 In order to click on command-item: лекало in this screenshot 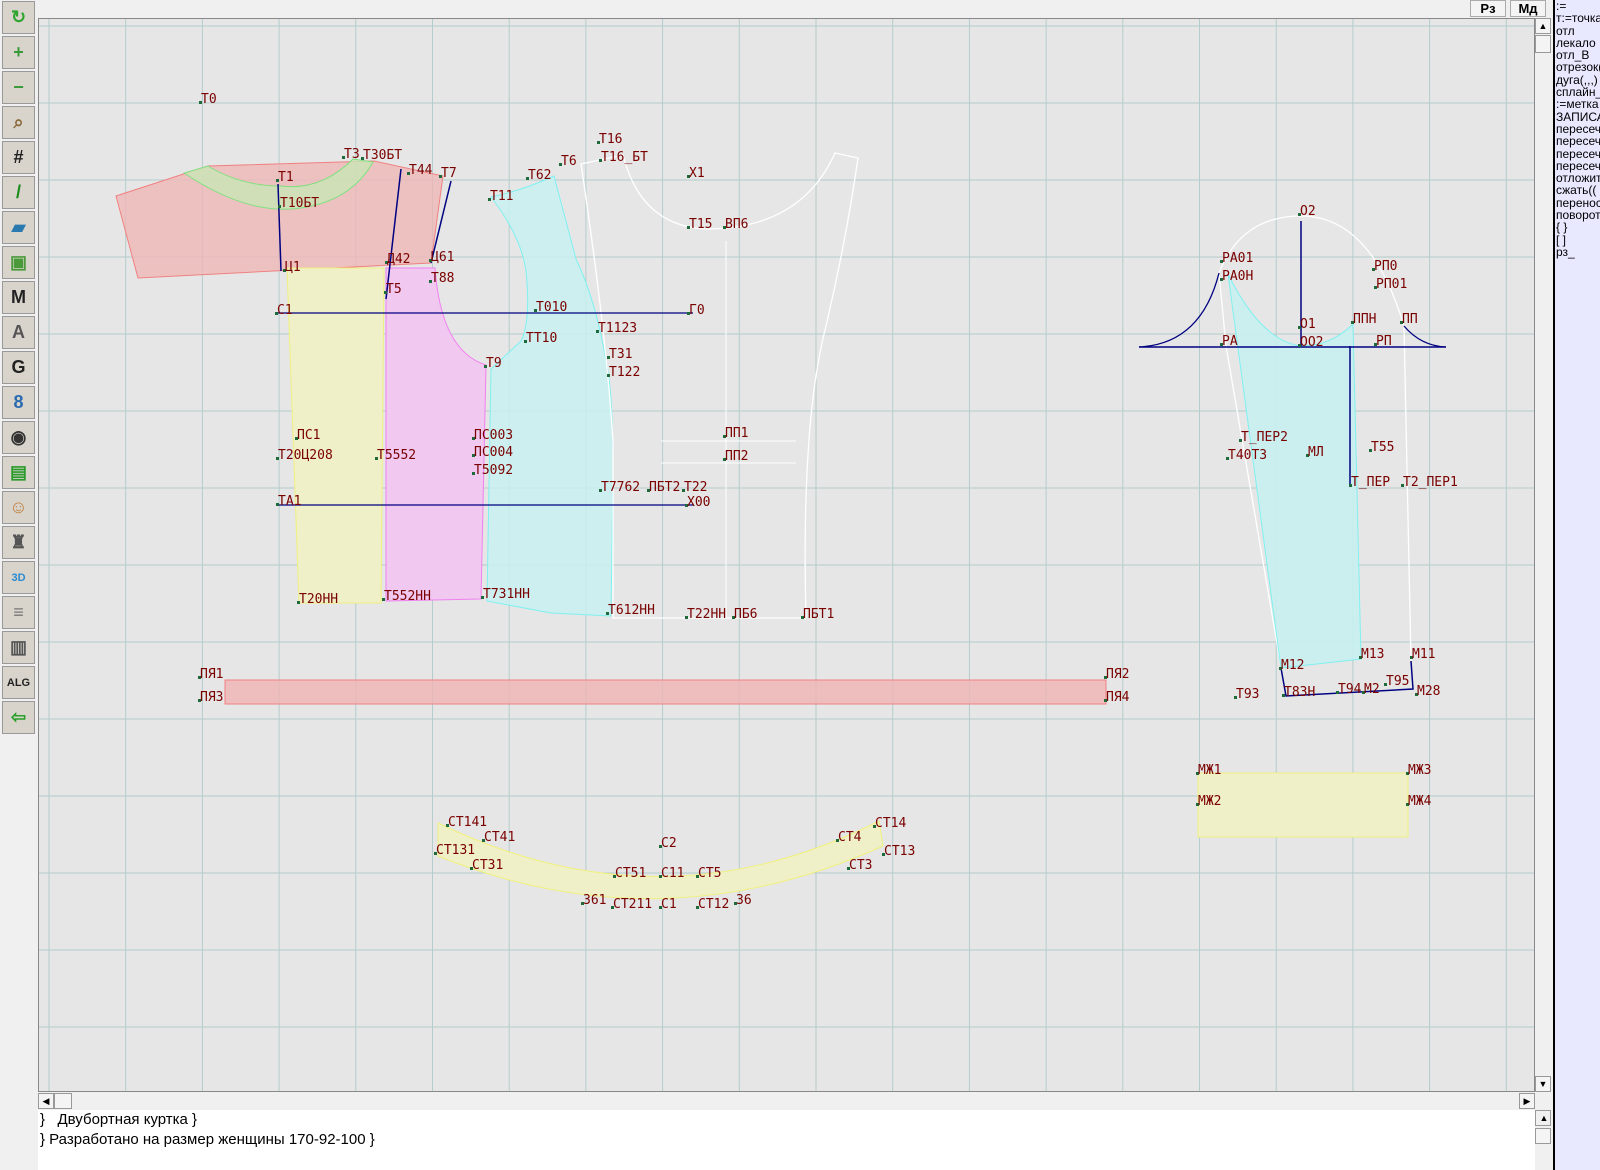, I will do `click(1576, 42)`.